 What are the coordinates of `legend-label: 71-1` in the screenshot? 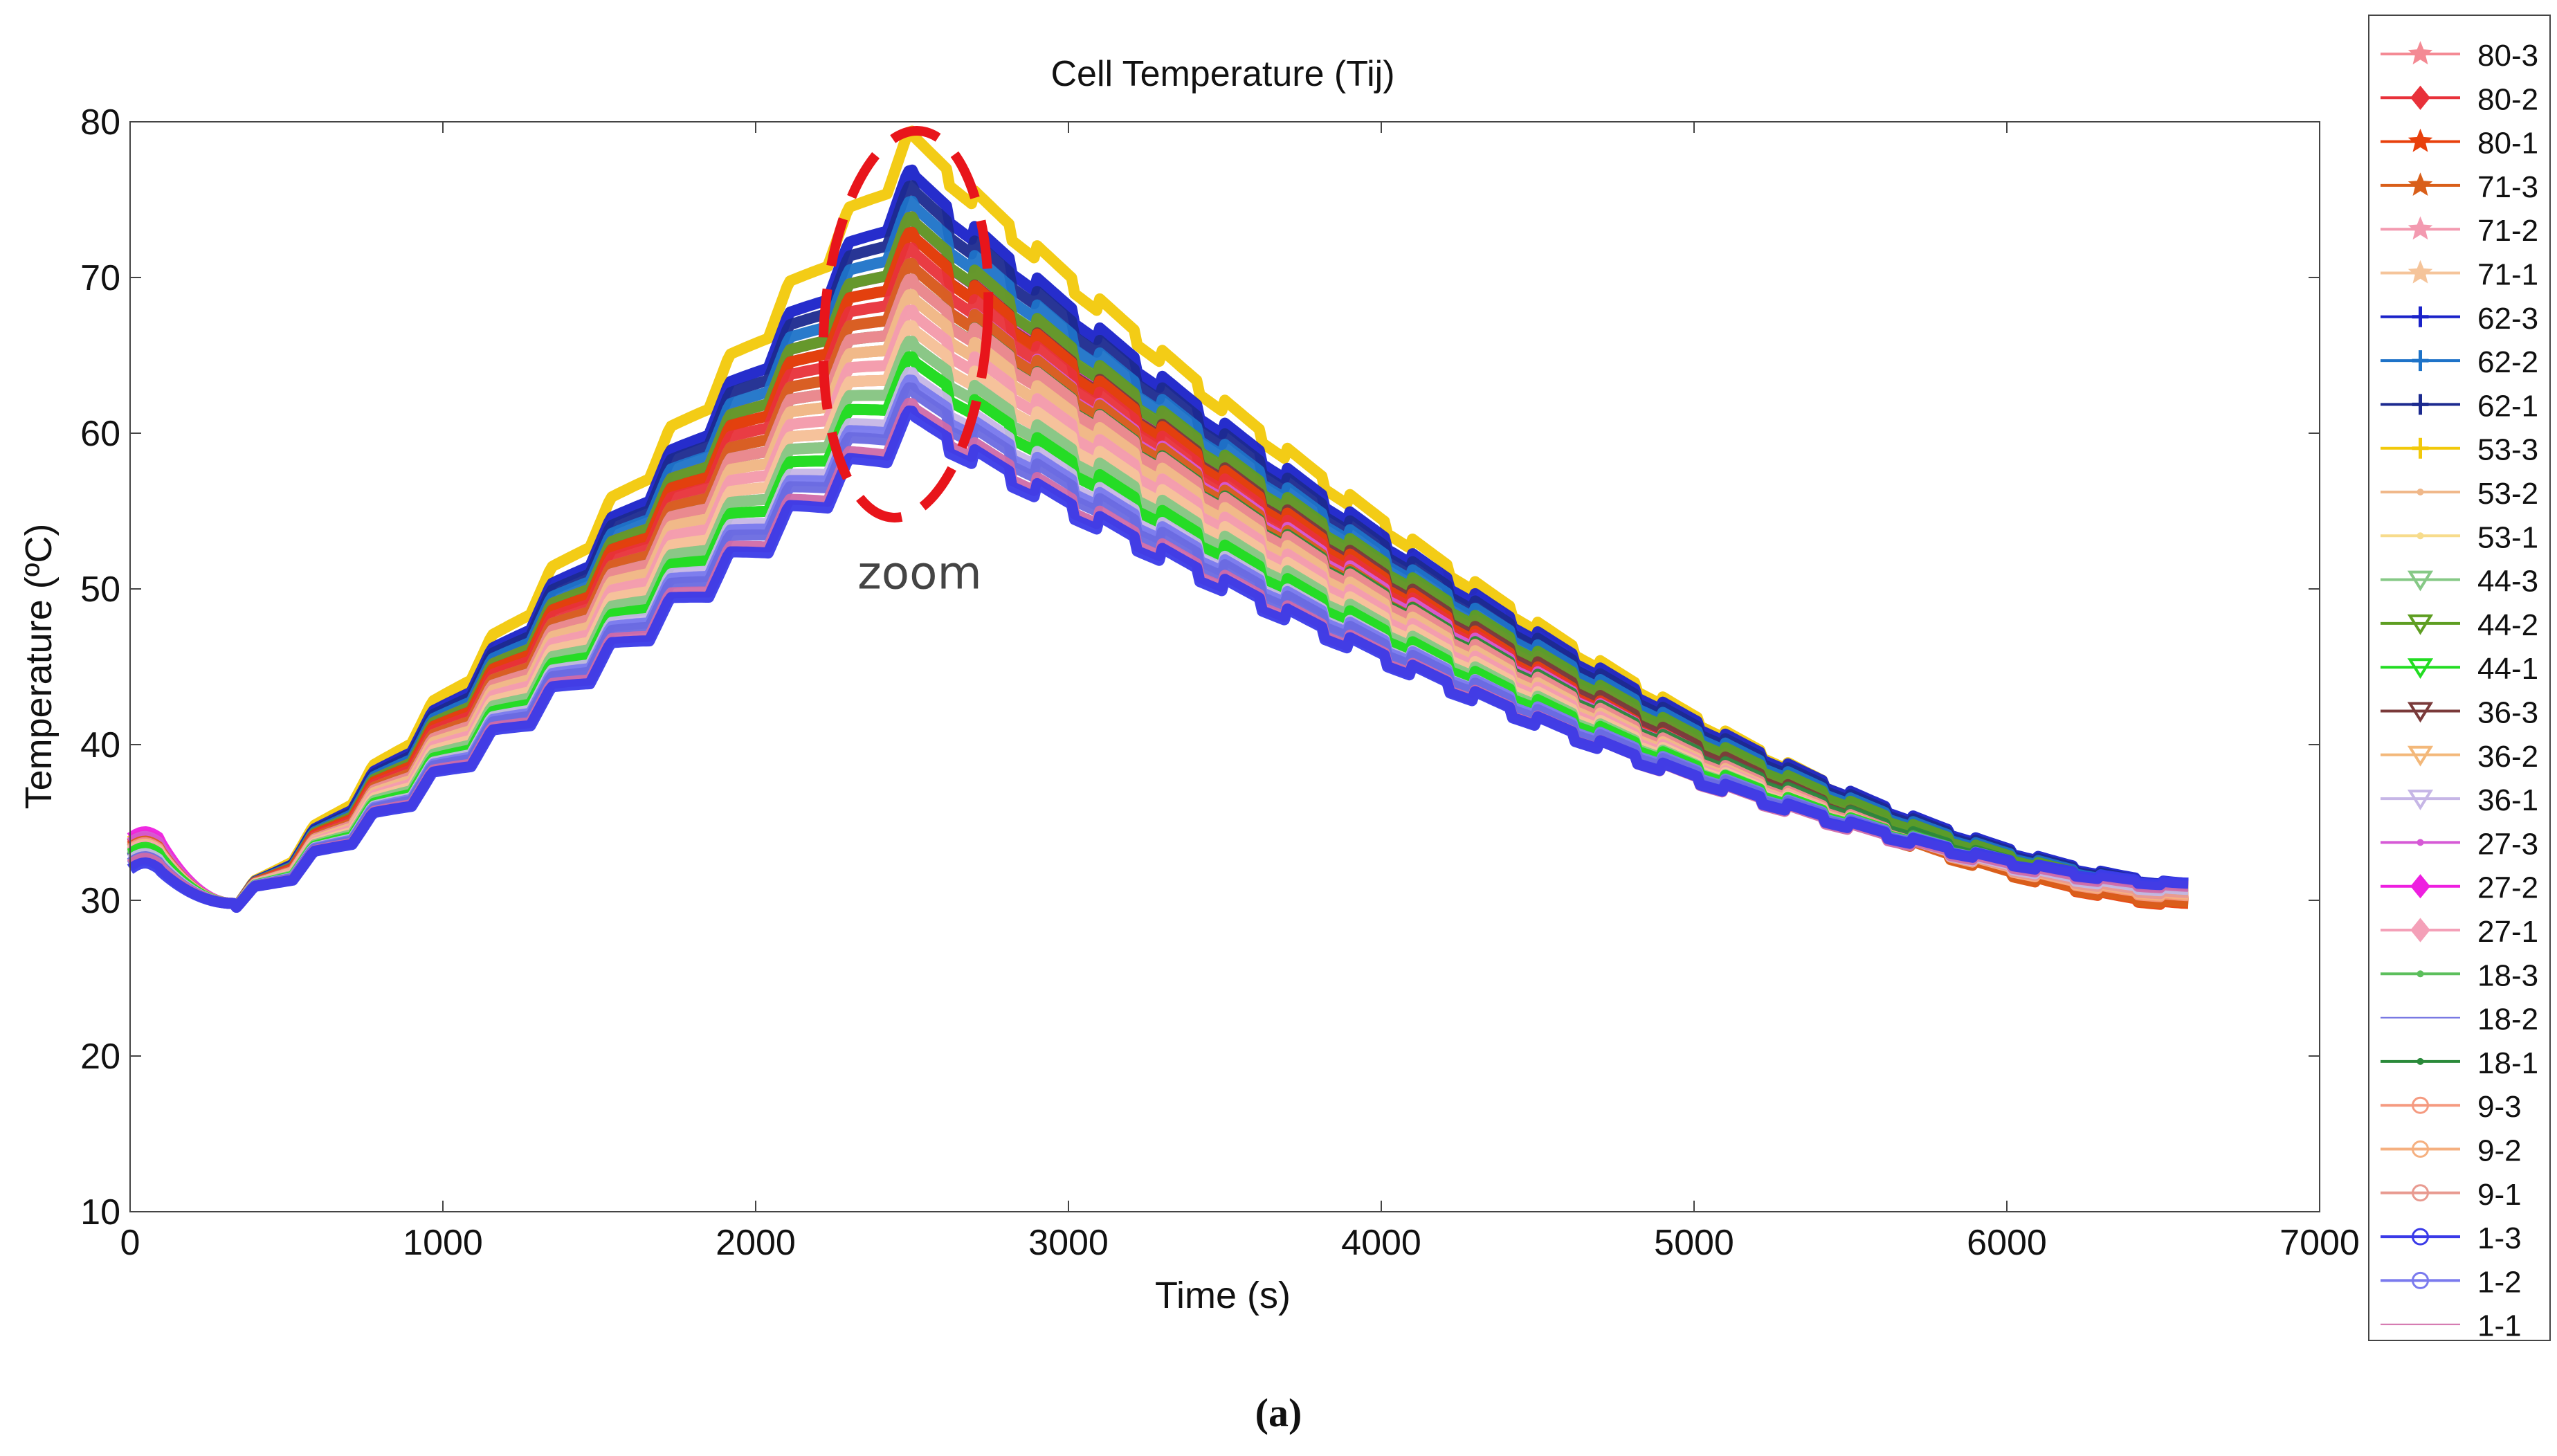 It's located at (2507, 275).